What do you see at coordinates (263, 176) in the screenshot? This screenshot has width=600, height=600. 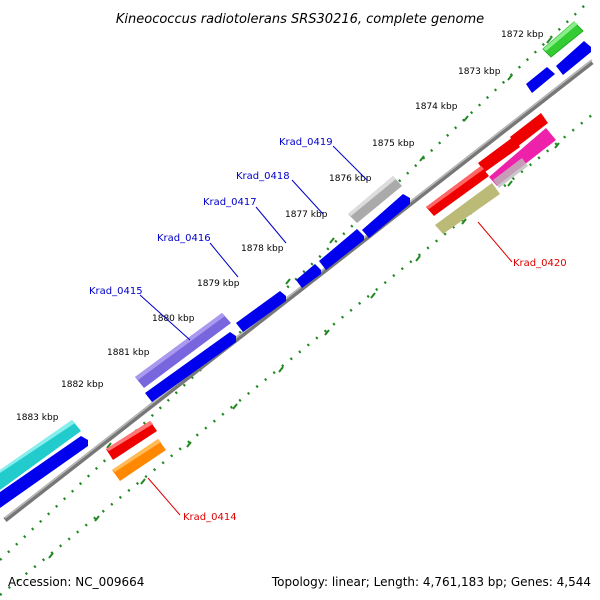 I see `gene-label-krad0418: Krad_0418` at bounding box center [263, 176].